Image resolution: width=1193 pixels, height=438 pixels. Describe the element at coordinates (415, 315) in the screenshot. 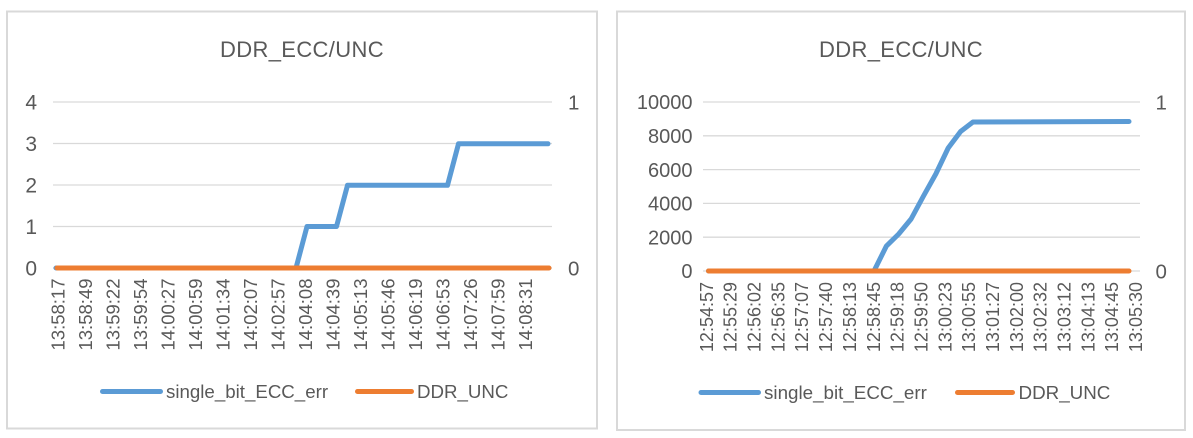

I see `svg-text: 14:06:19` at that location.